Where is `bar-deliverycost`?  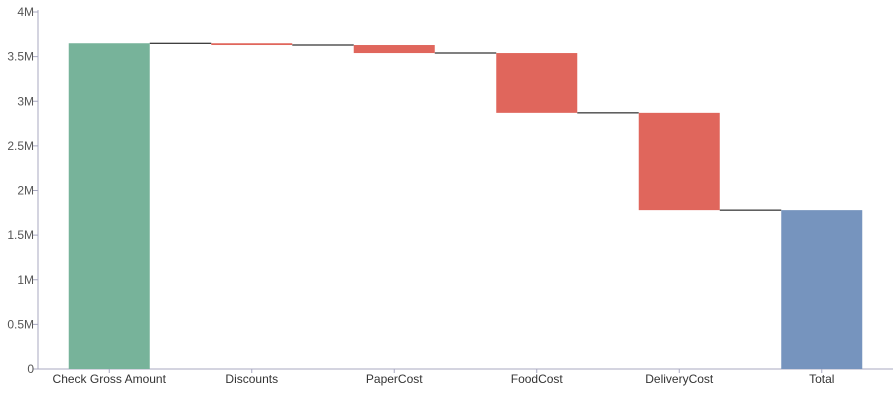 bar-deliverycost is located at coordinates (679, 161).